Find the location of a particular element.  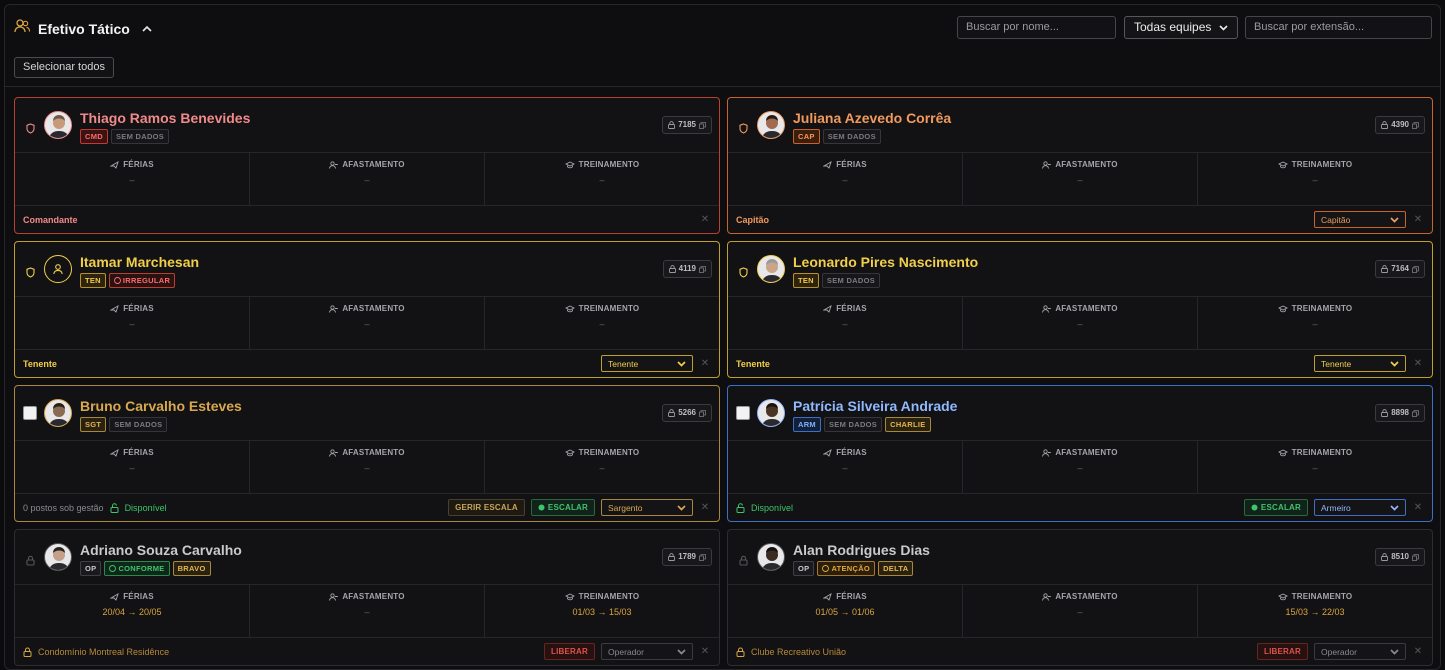

plus-circle-icon is located at coordinates (541, 507).